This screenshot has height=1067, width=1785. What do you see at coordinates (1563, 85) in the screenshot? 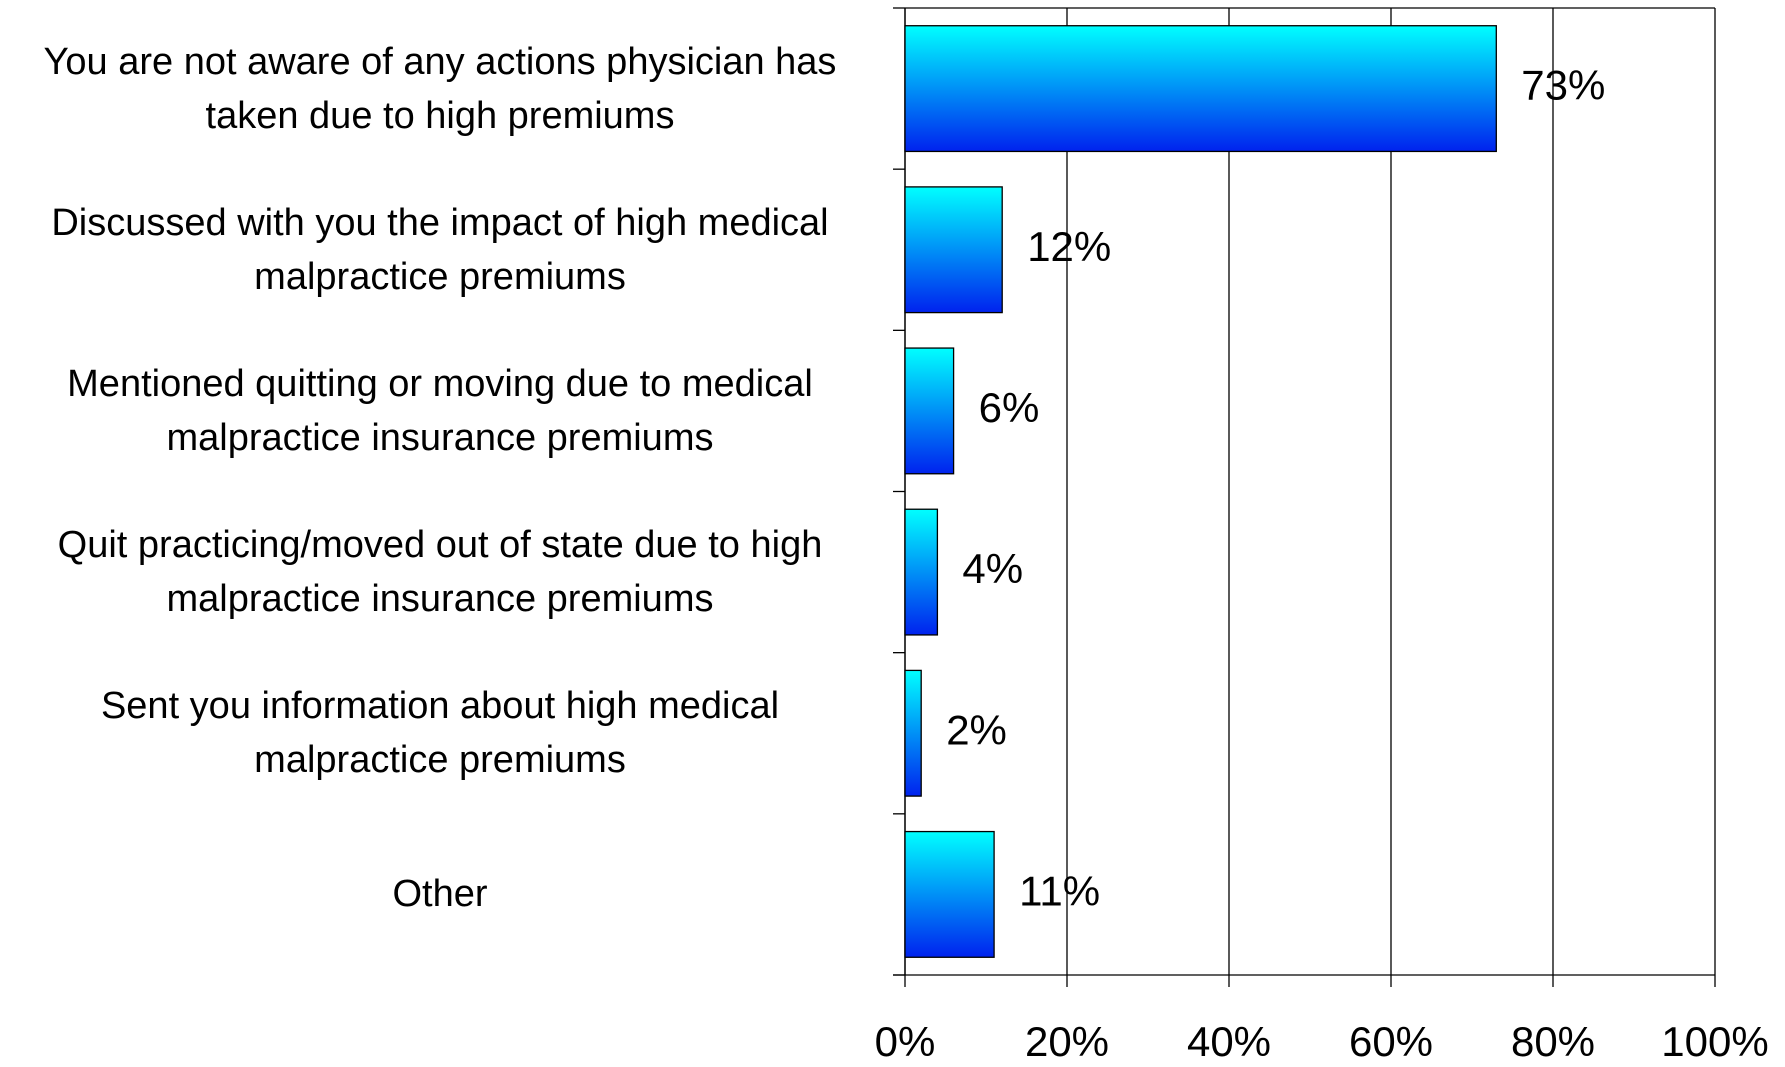
I see `value-label: 73%` at bounding box center [1563, 85].